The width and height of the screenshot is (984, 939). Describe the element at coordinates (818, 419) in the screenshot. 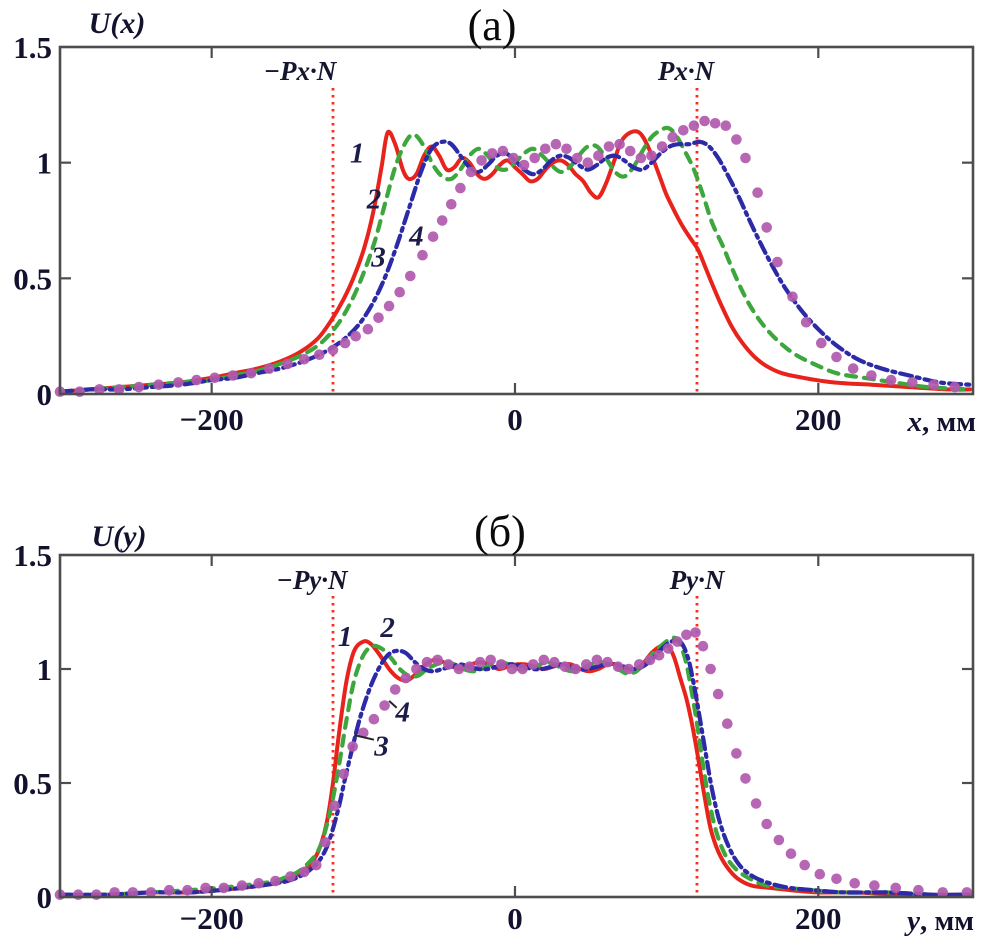

I see `panel-a-x-tick-label: 200` at that location.